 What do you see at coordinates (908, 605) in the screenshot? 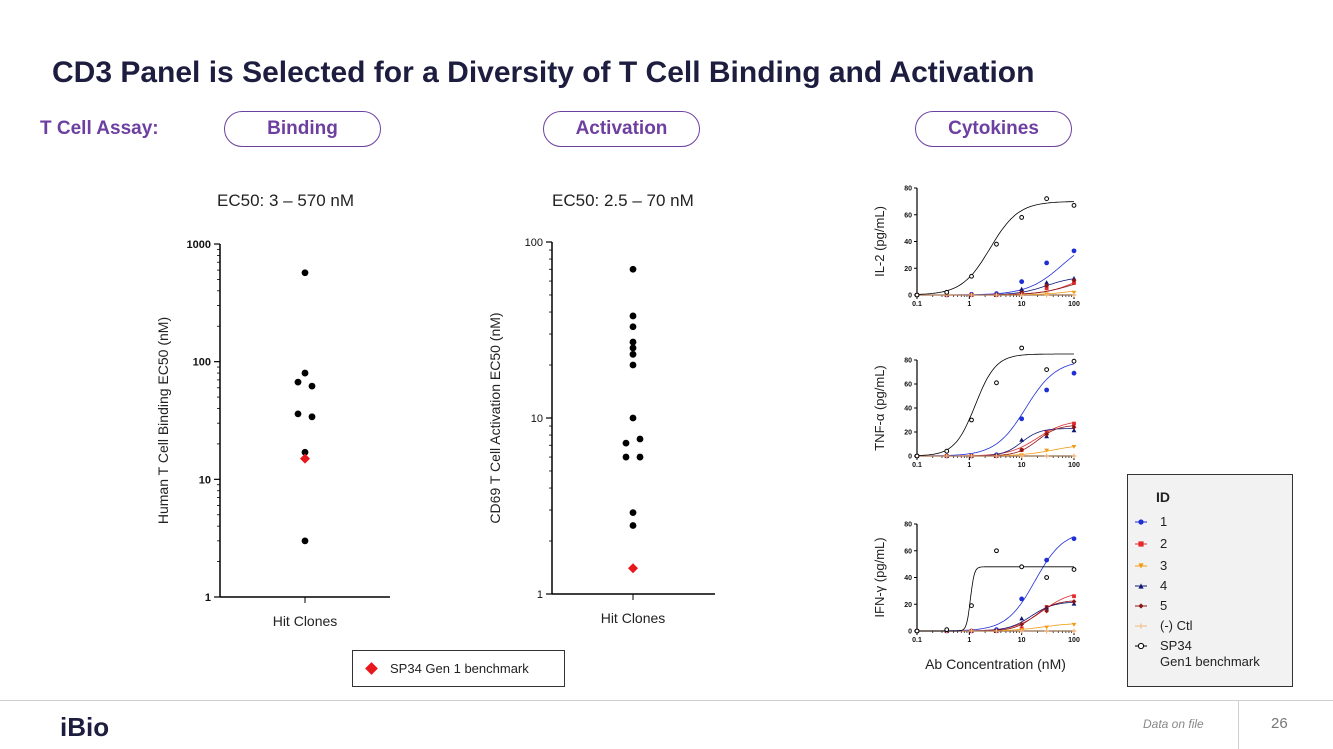
I see `cyto-2-y-tick-label: 20` at bounding box center [908, 605].